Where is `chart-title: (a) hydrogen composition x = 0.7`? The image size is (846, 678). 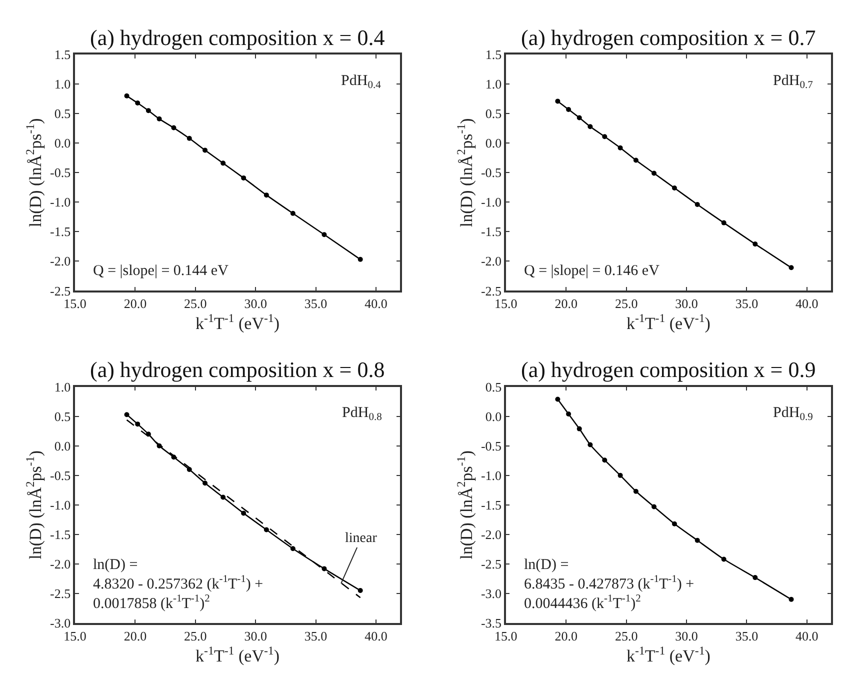
chart-title: (a) hydrogen composition x = 0.7 is located at coordinates (668, 37).